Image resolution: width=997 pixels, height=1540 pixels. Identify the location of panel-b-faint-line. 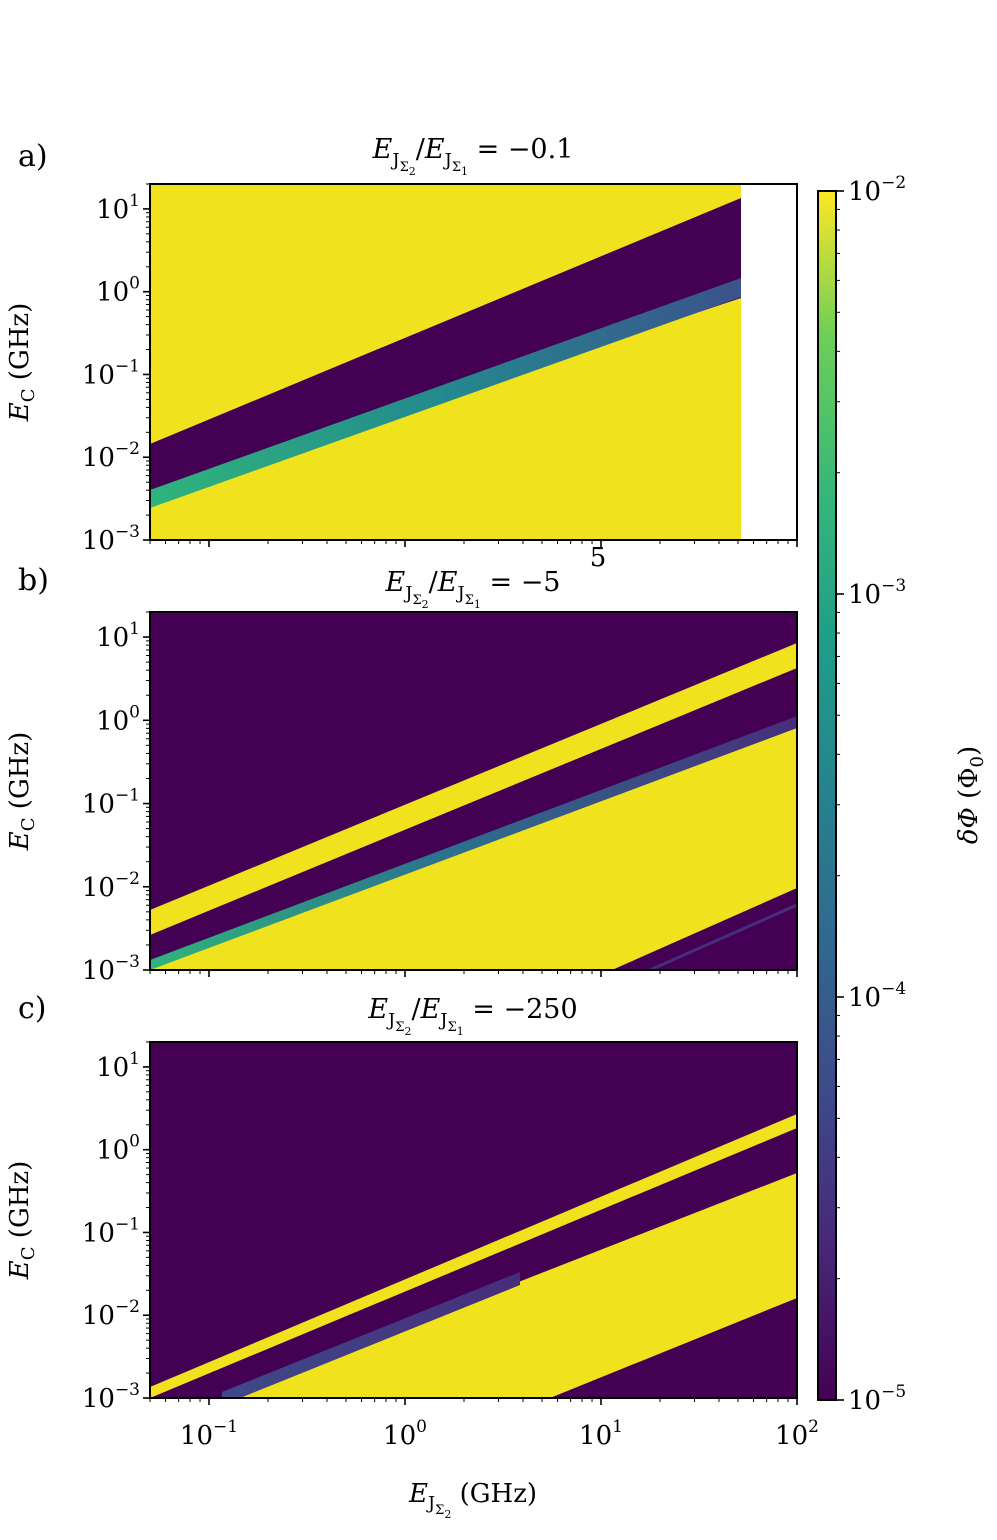
(723, 936).